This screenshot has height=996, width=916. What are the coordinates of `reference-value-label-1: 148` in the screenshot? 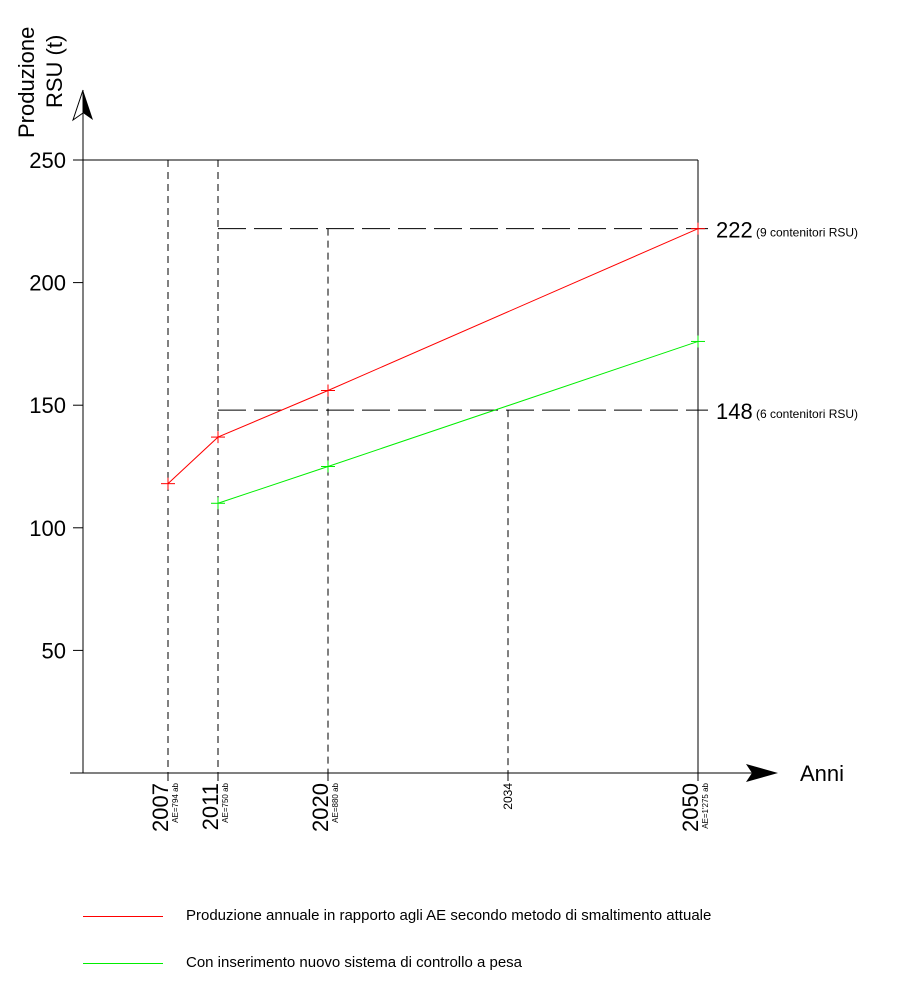 It's located at (734, 411).